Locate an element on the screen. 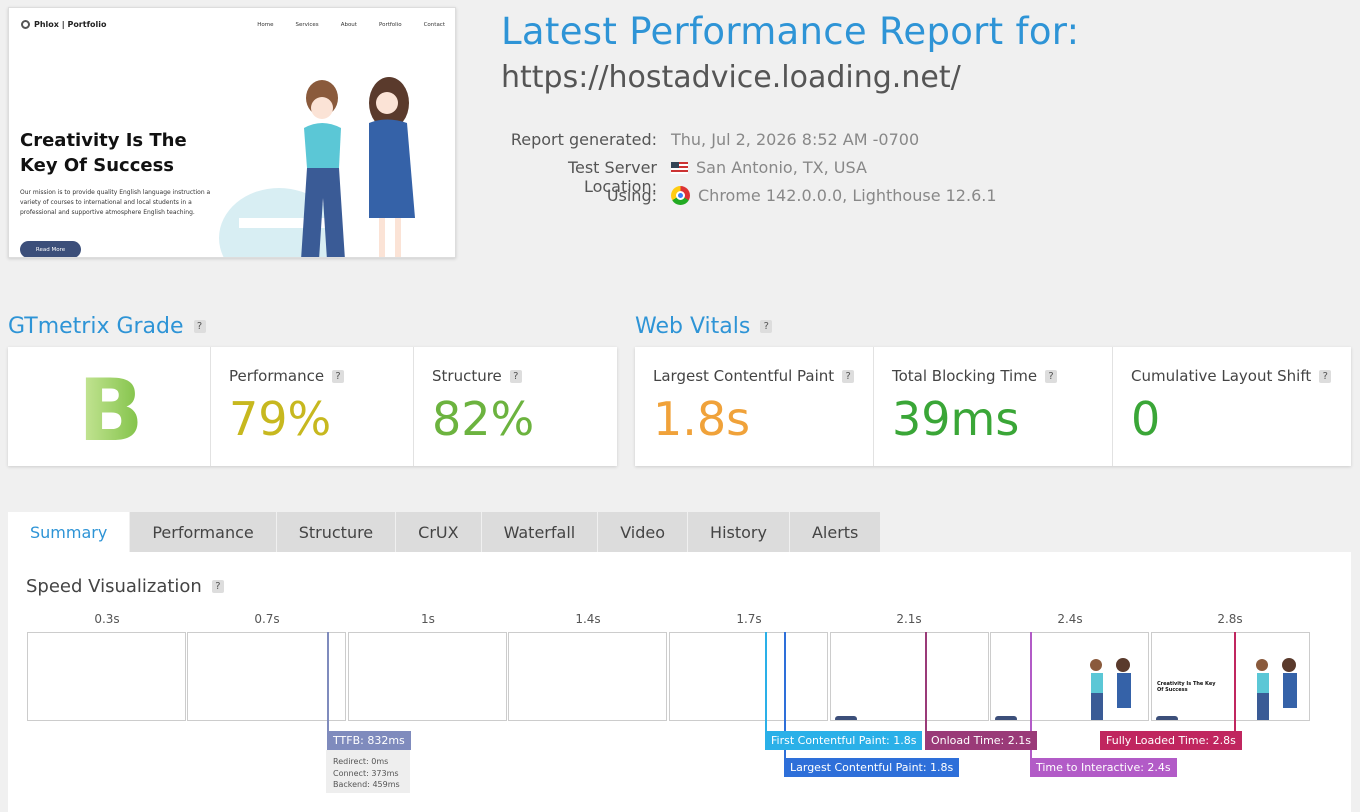 This screenshot has width=1360, height=812. tbt-value: 39ms is located at coordinates (956, 419).